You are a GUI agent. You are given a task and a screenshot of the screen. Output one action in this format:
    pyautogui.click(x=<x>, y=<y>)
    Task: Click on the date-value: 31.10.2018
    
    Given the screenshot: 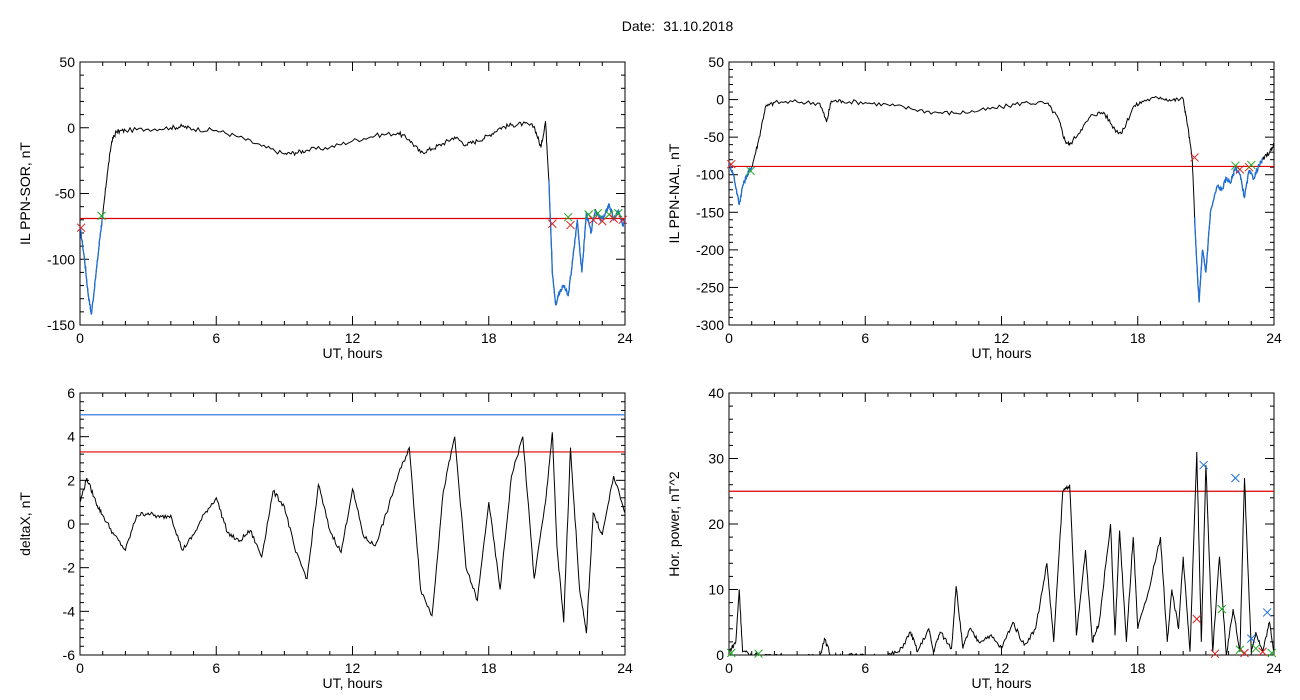 What is the action you would take?
    pyautogui.click(x=698, y=26)
    